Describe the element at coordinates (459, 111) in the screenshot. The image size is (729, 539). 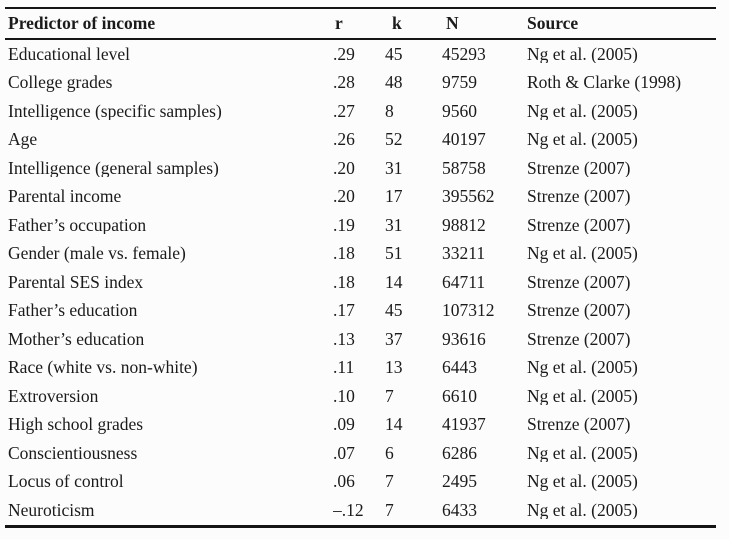
I see `cell-n: 9560` at that location.